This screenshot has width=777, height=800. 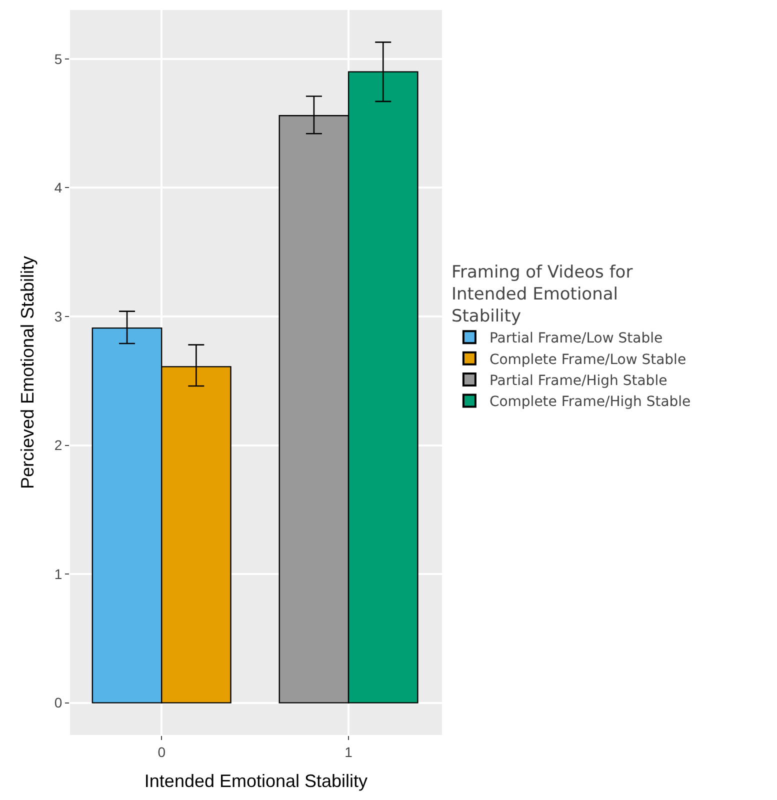 I want to click on y-tick-label: 5, so click(x=58, y=58).